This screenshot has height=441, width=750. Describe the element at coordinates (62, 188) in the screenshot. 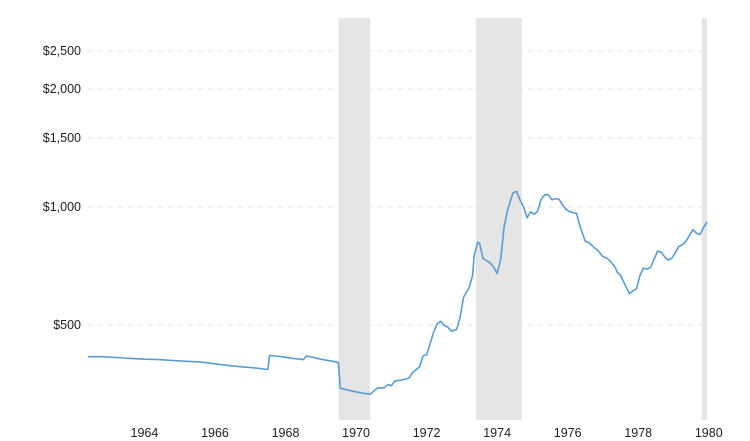

I see `y-axis-tick-labels: $500 $1,000 $1,500 $2,000 $2,500` at that location.